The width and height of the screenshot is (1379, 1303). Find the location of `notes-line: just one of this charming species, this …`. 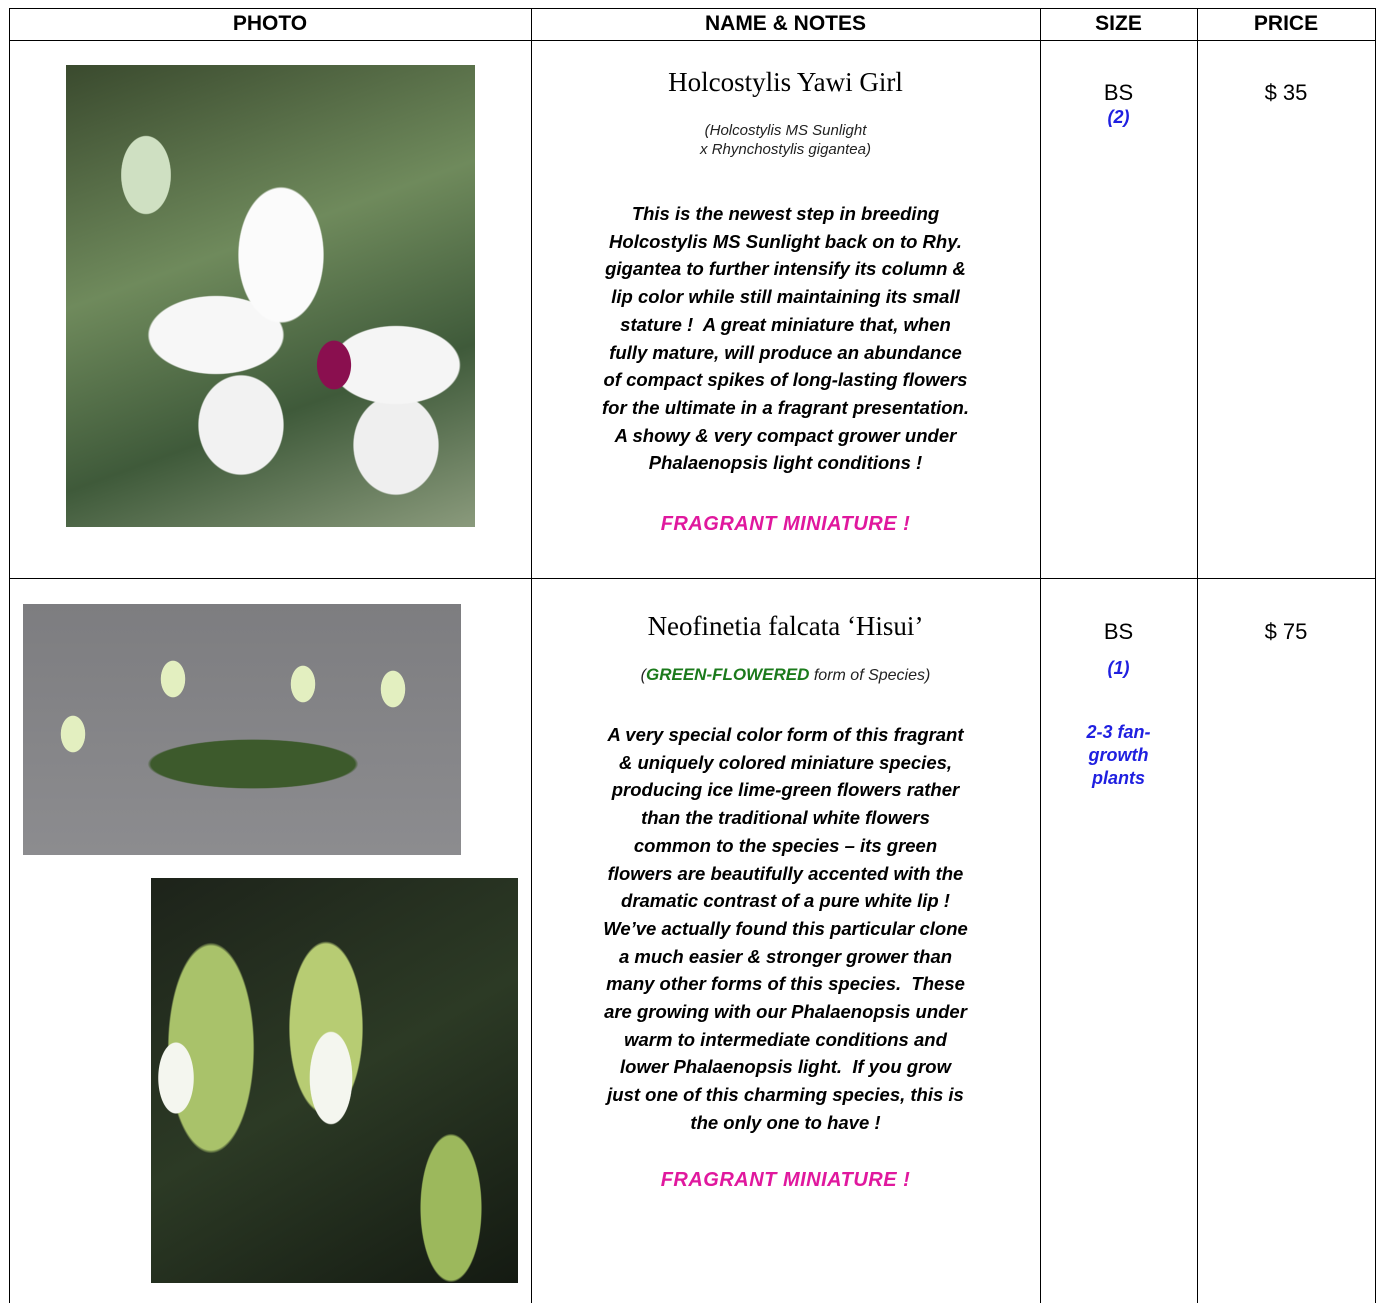

notes-line: just one of this charming species, this … is located at coordinates (785, 1095).